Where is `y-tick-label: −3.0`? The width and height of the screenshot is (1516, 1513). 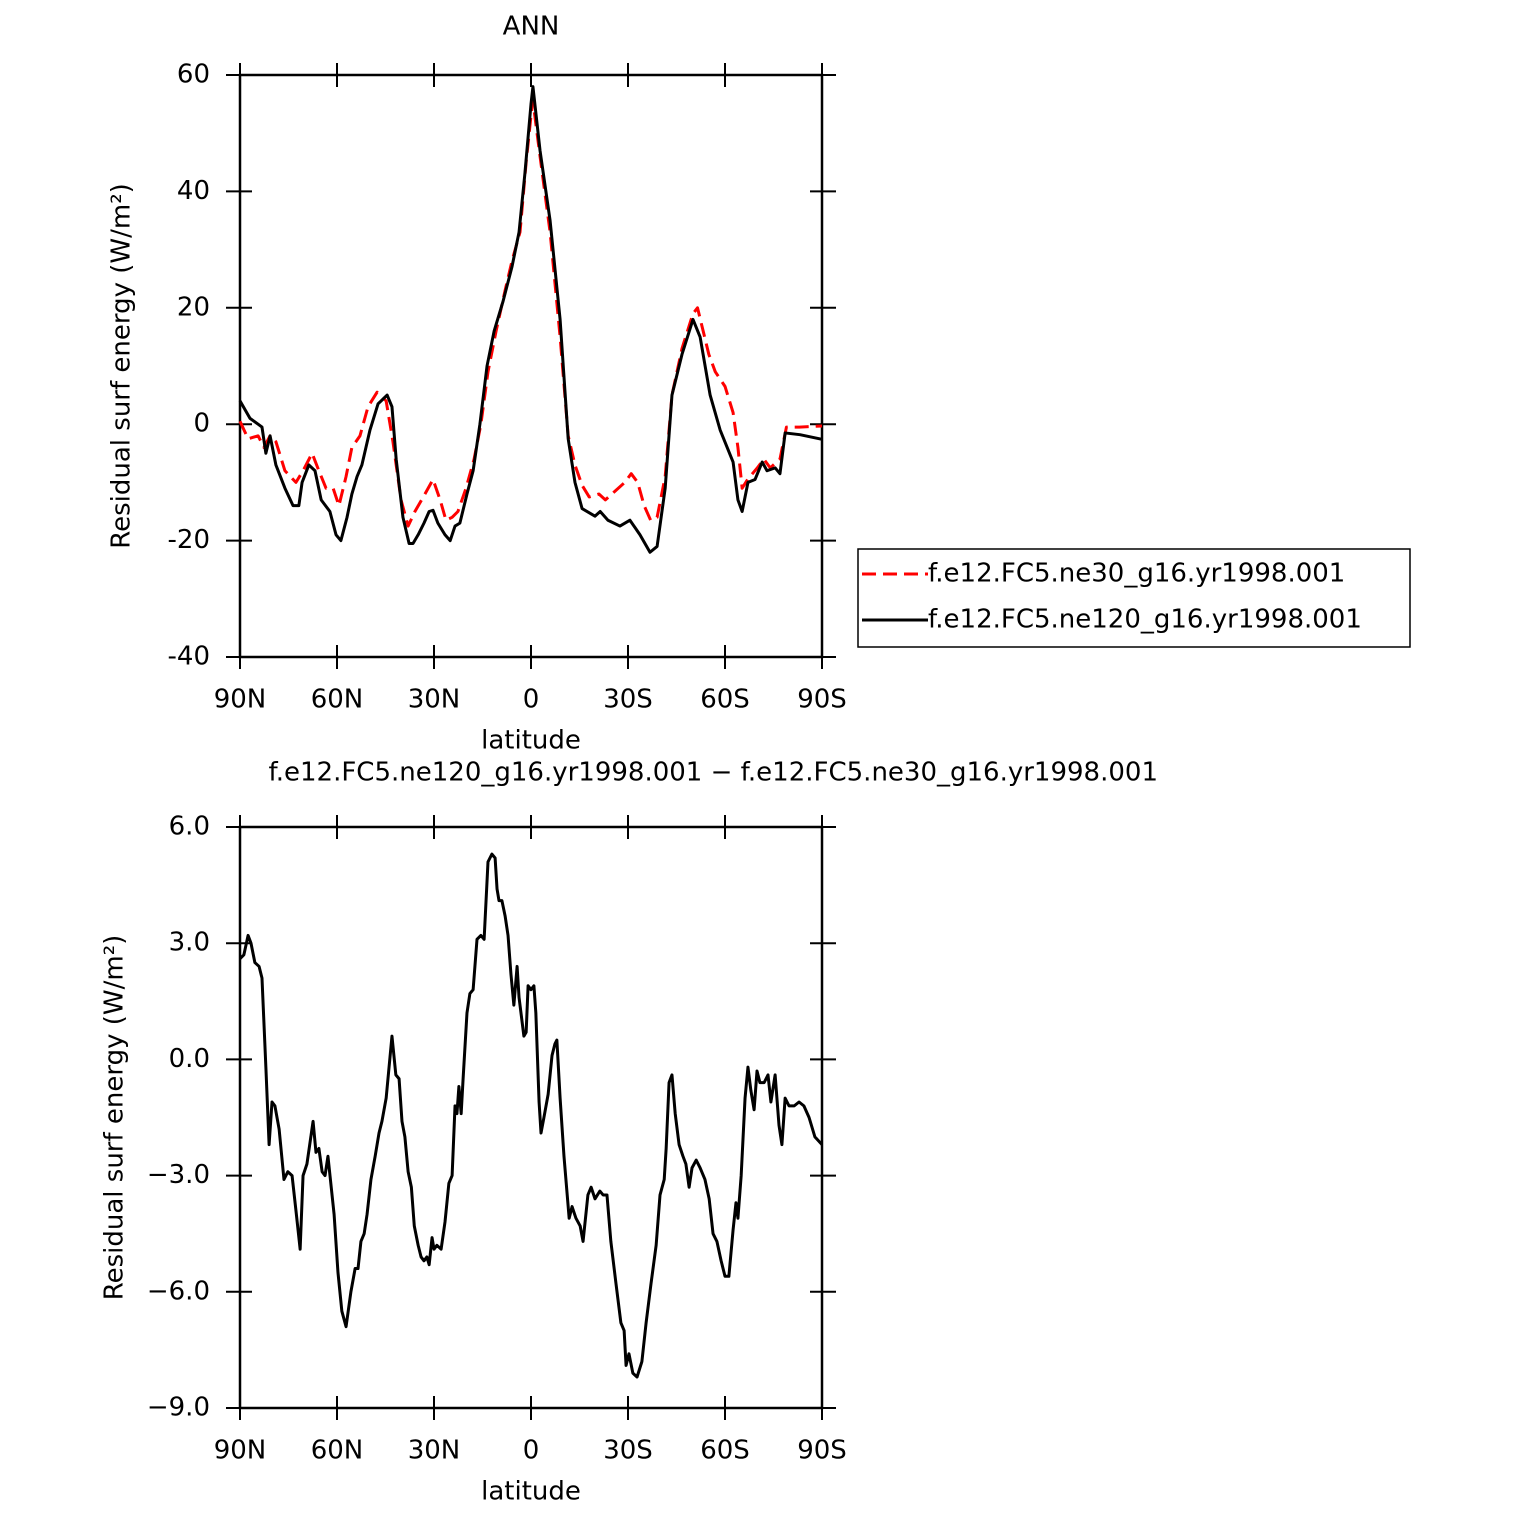
y-tick-label: −3.0 is located at coordinates (178, 1175).